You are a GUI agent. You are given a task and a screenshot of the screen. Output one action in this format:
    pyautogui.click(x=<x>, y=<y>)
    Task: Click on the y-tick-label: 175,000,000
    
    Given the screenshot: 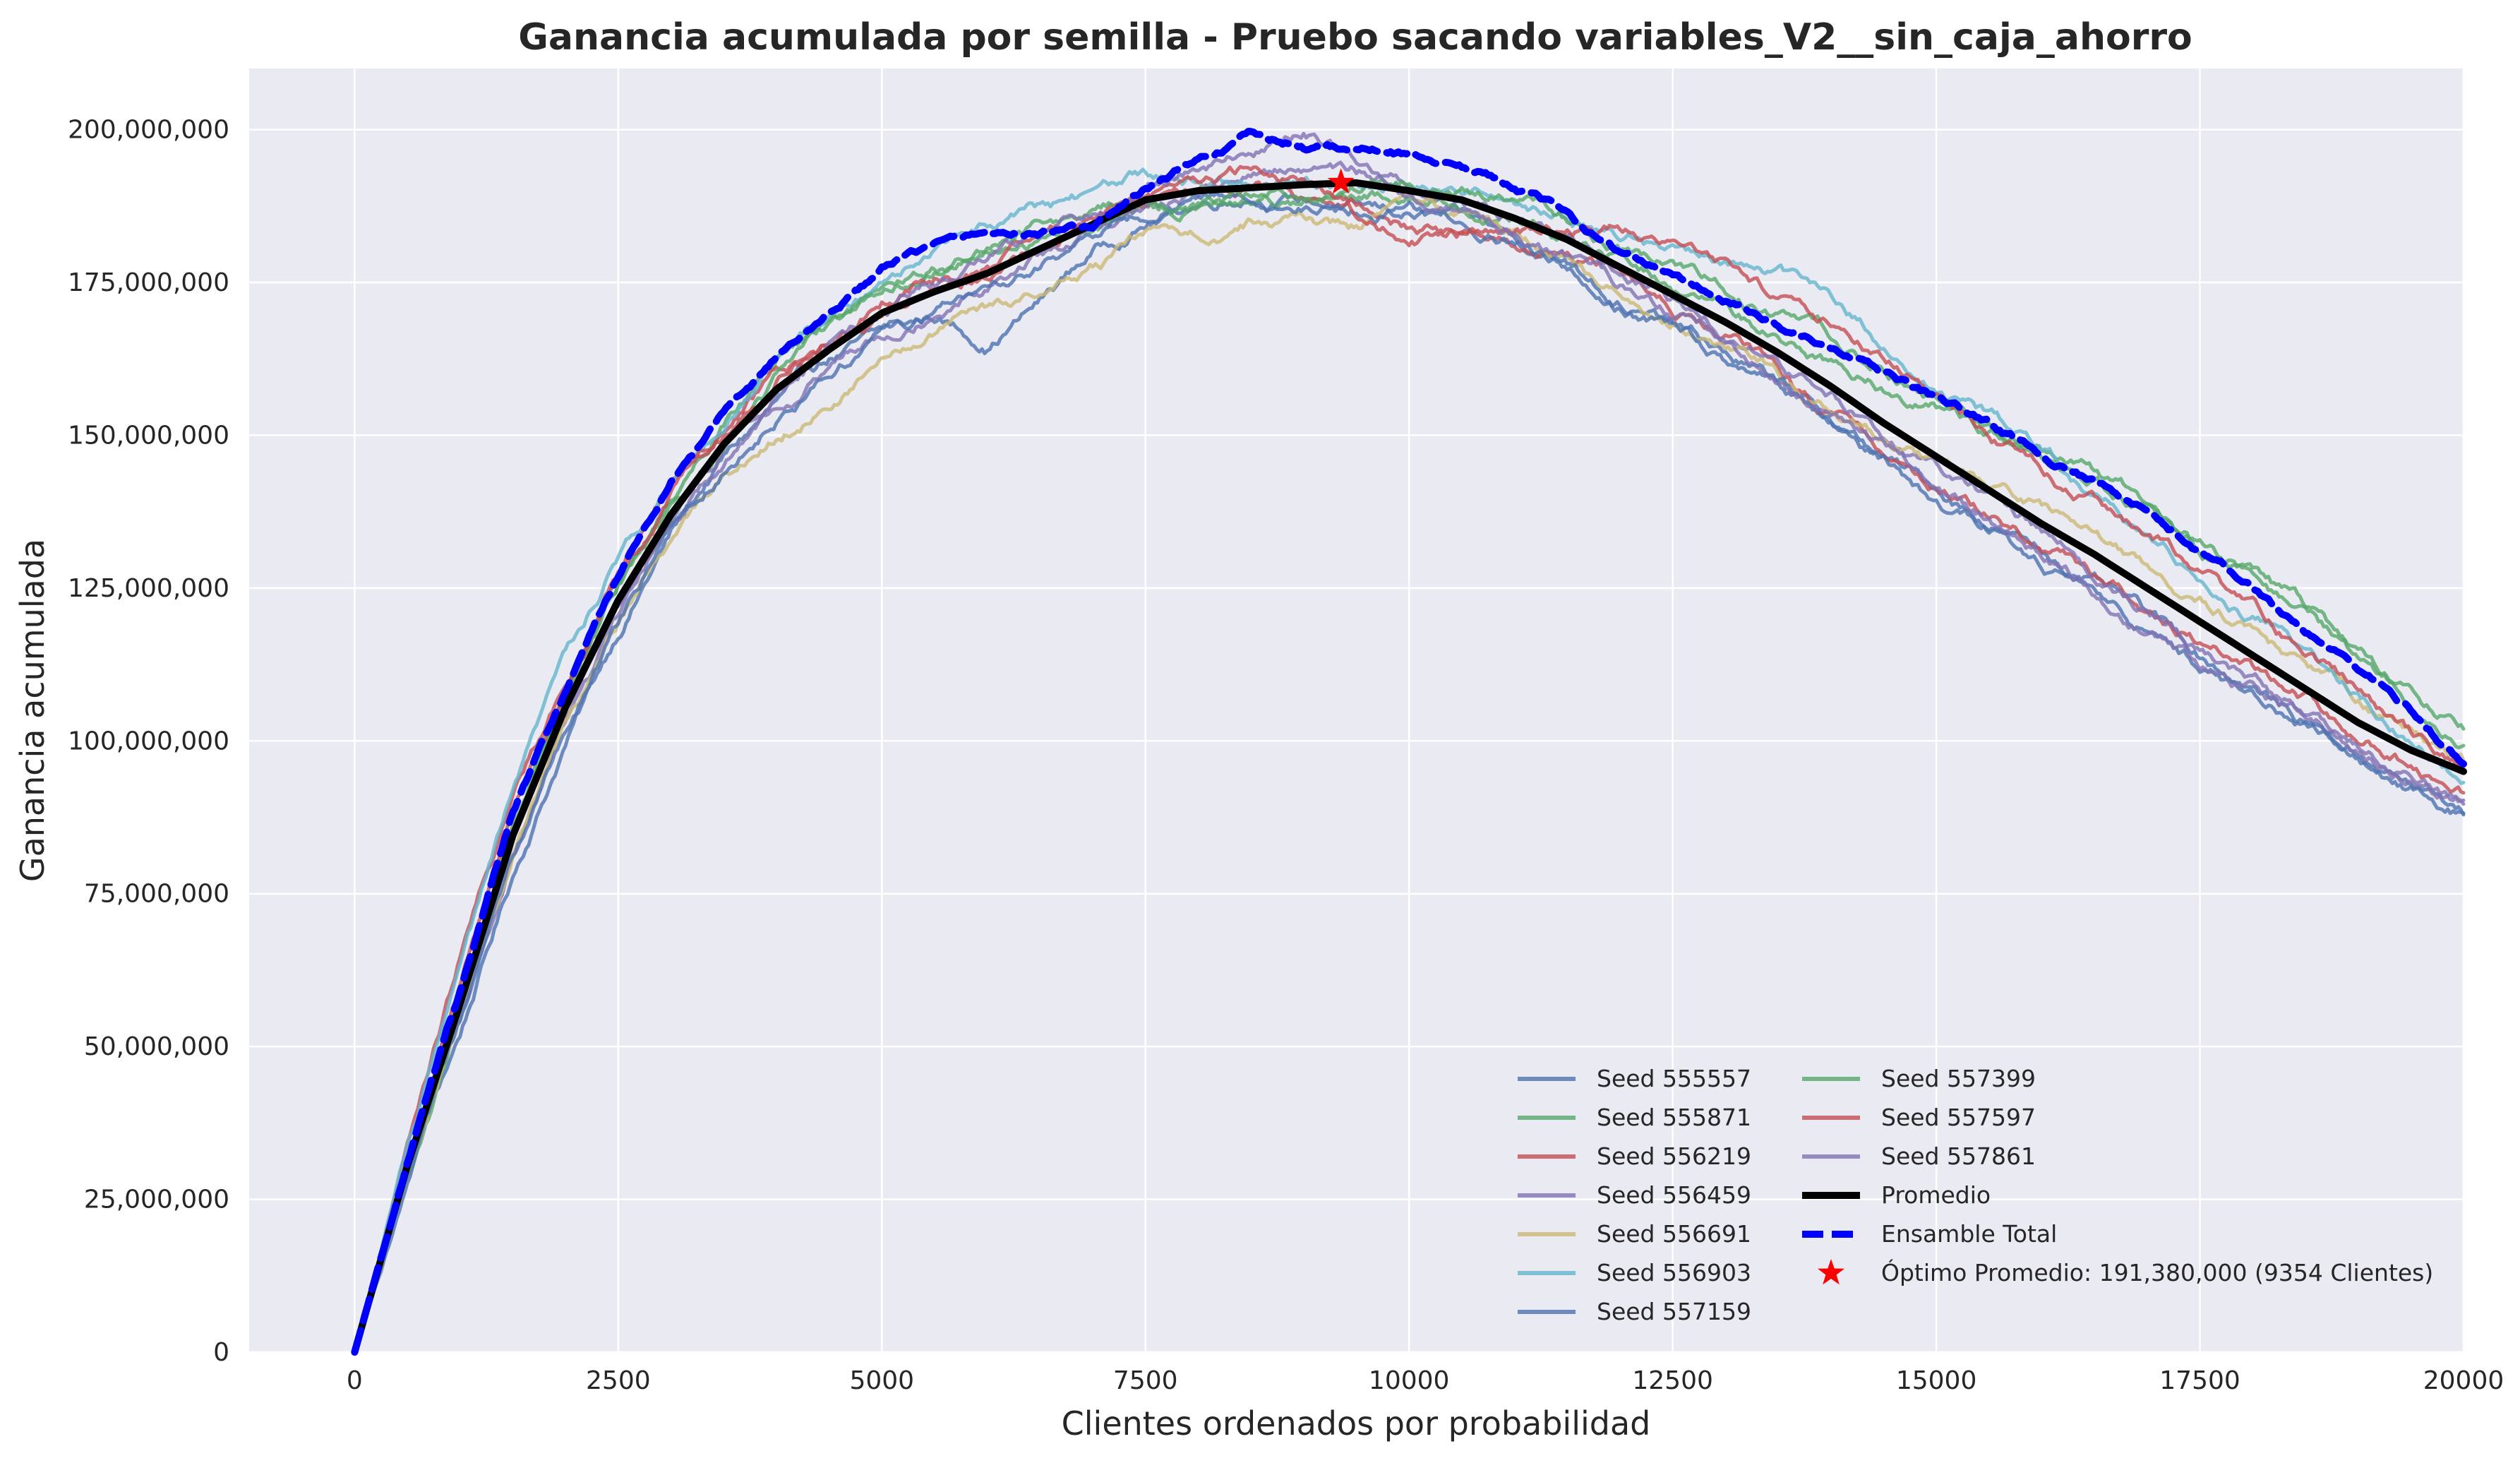 What is the action you would take?
    pyautogui.click(x=148, y=282)
    